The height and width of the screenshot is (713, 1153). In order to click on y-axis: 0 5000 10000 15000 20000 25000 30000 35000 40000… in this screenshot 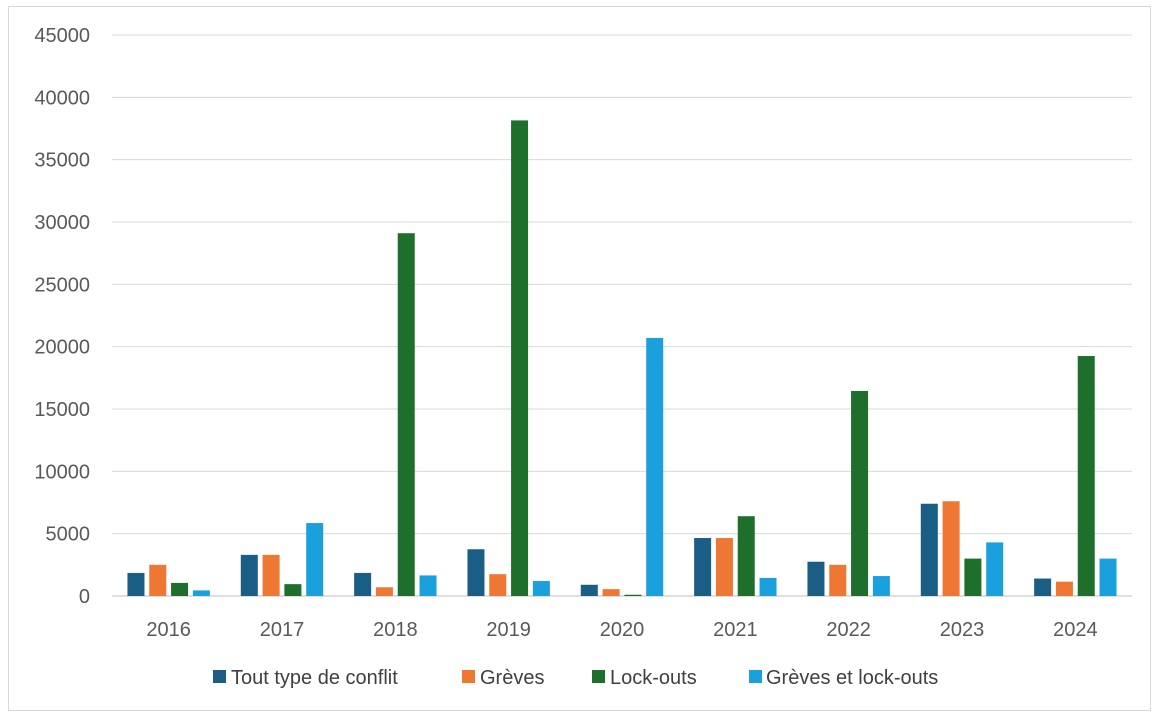, I will do `click(62, 316)`.